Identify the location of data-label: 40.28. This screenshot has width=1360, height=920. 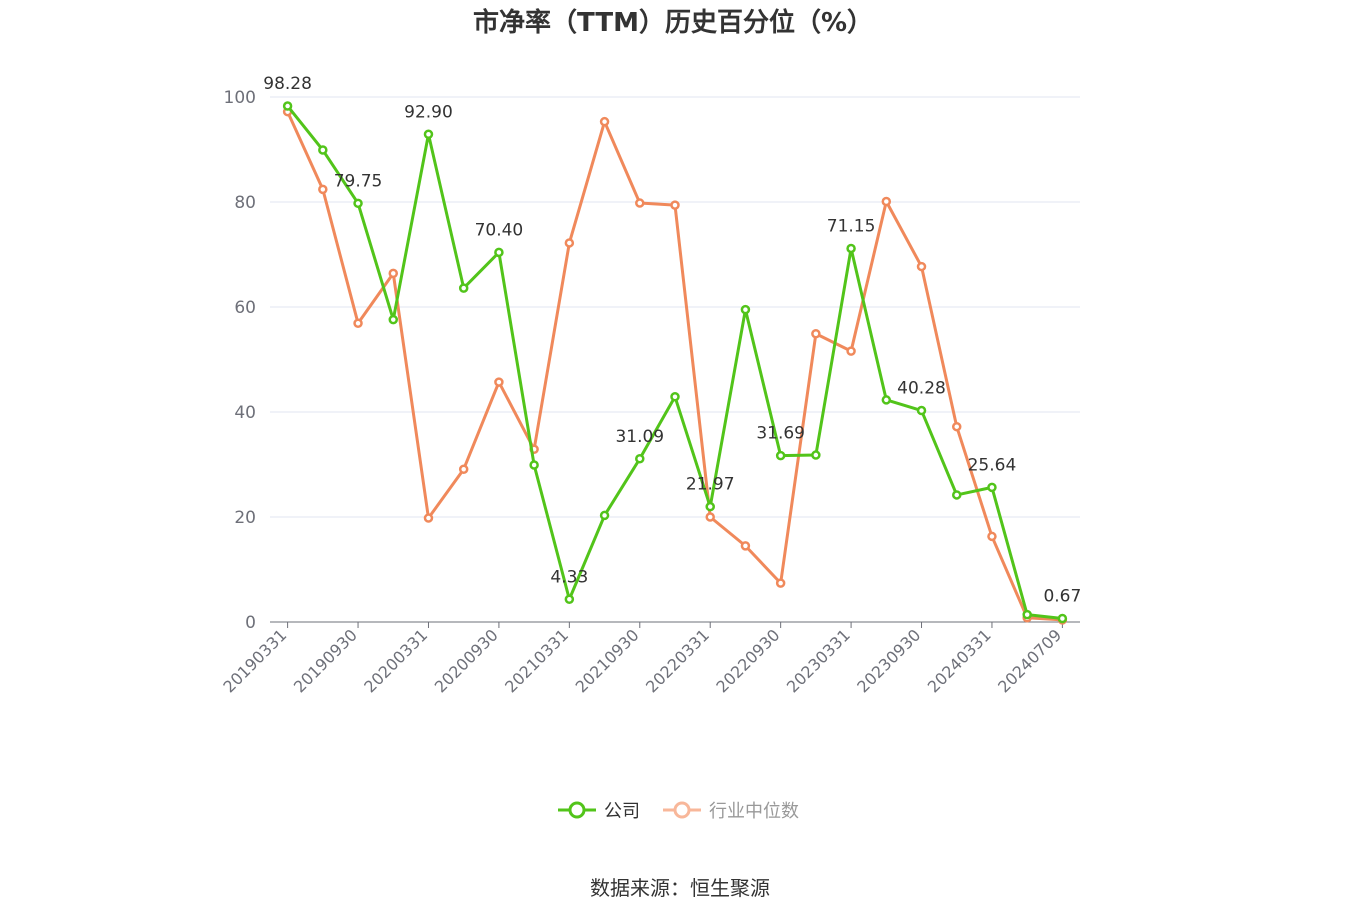
(921, 389).